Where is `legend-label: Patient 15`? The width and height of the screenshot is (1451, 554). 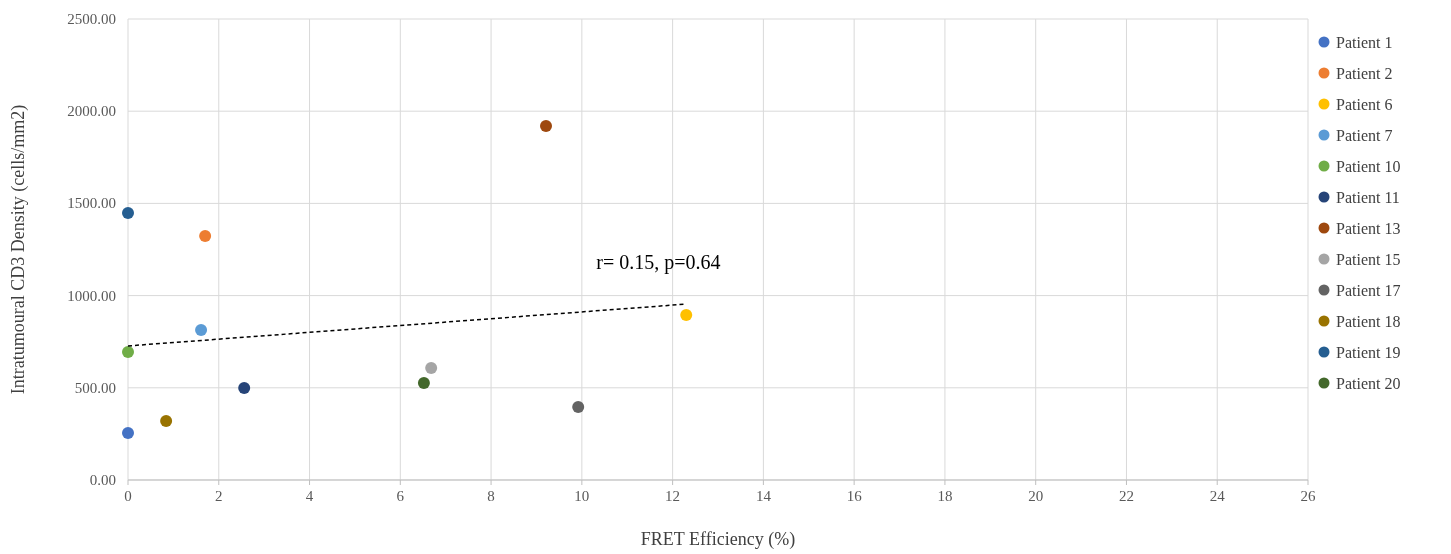 legend-label: Patient 15 is located at coordinates (1368, 259).